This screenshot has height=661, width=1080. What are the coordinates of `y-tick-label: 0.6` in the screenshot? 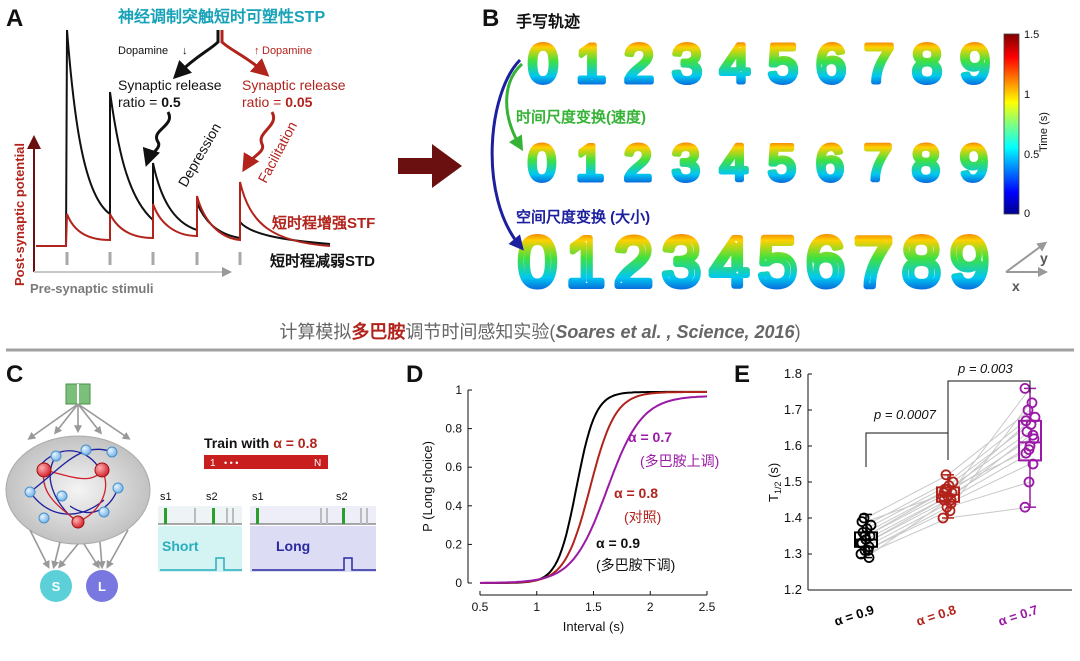 It's located at (453, 467).